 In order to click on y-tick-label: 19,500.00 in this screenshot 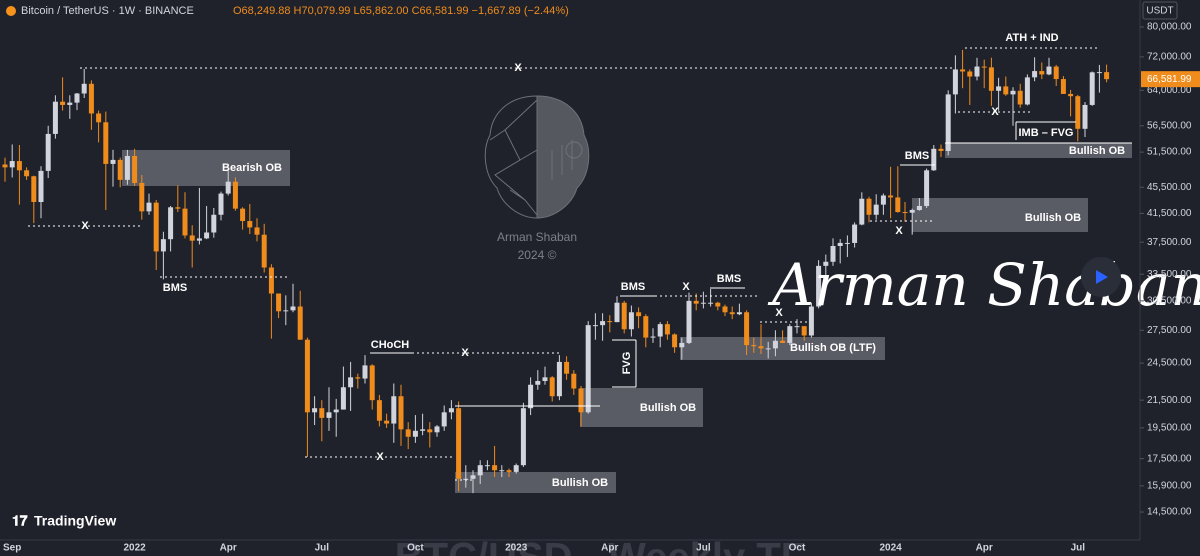, I will do `click(1169, 428)`.